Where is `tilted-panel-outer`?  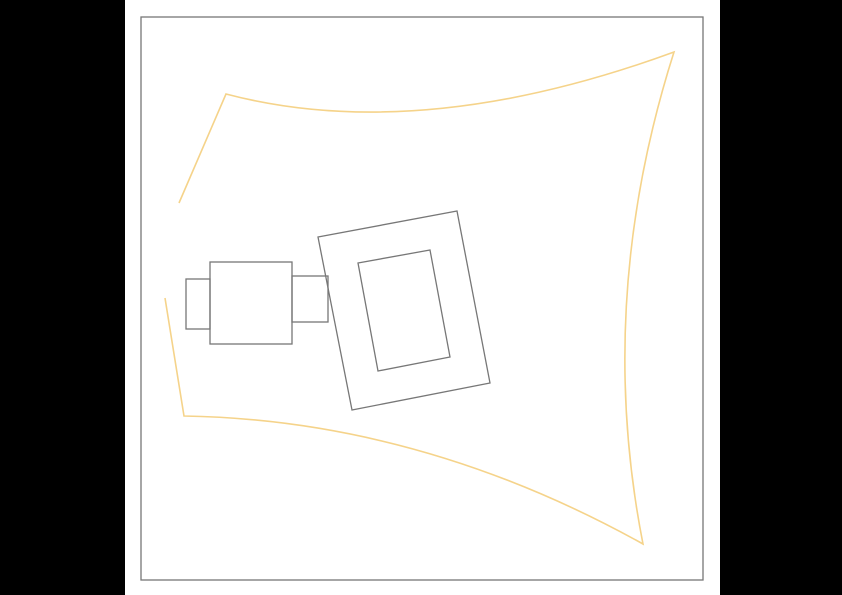 tilted-panel-outer is located at coordinates (404, 310).